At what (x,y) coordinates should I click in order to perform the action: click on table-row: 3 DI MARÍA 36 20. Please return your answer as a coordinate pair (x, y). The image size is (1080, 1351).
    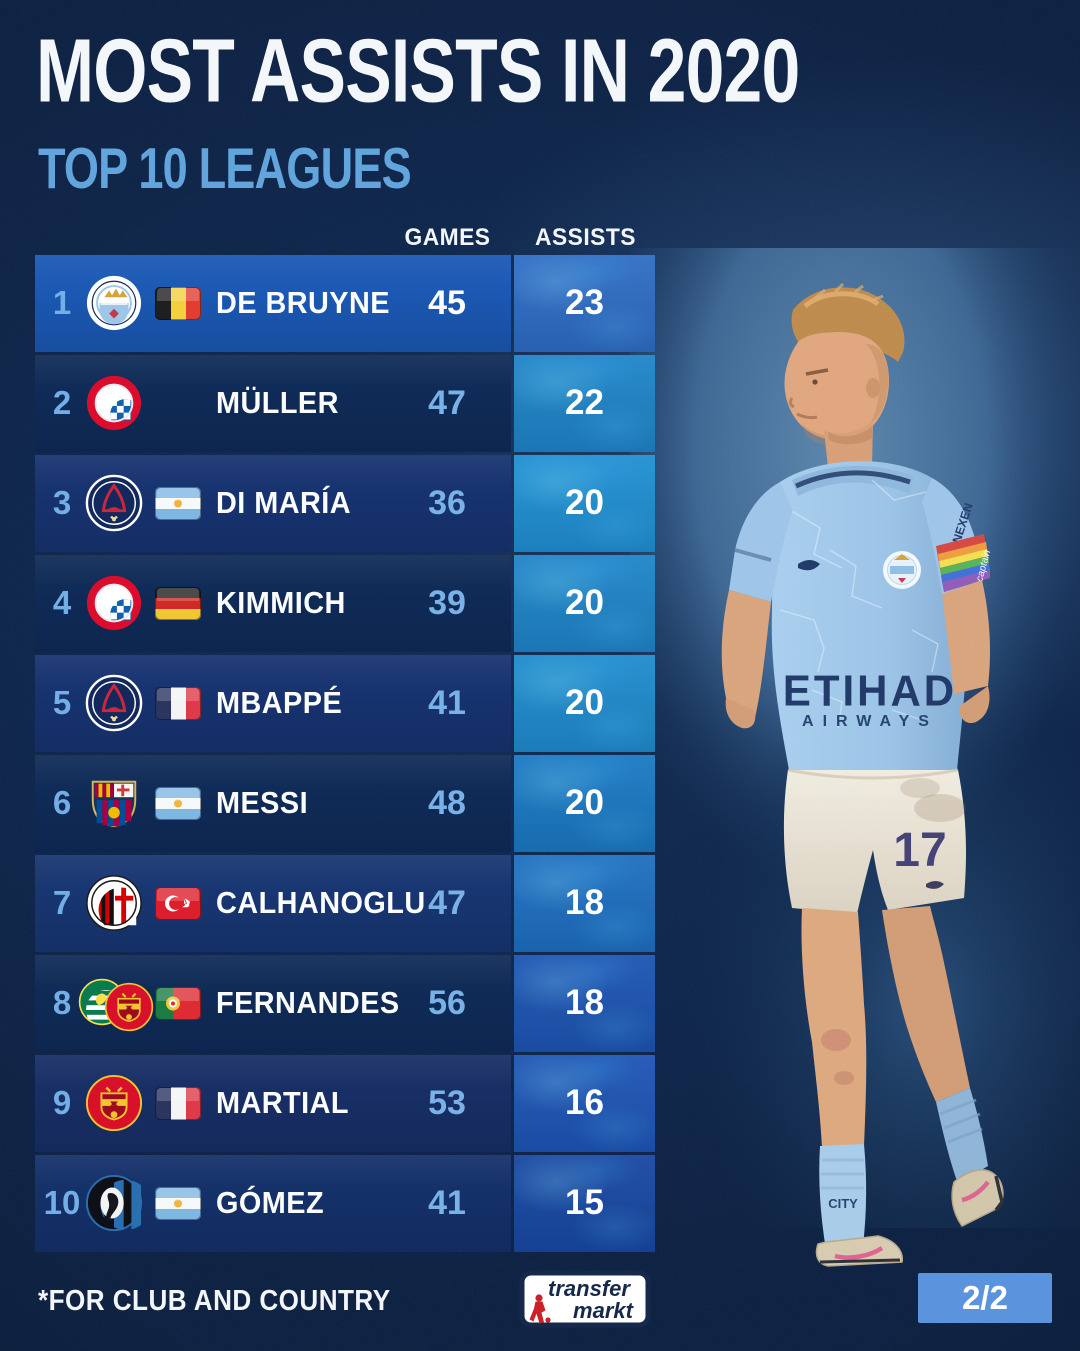
    Looking at the image, I should click on (345, 503).